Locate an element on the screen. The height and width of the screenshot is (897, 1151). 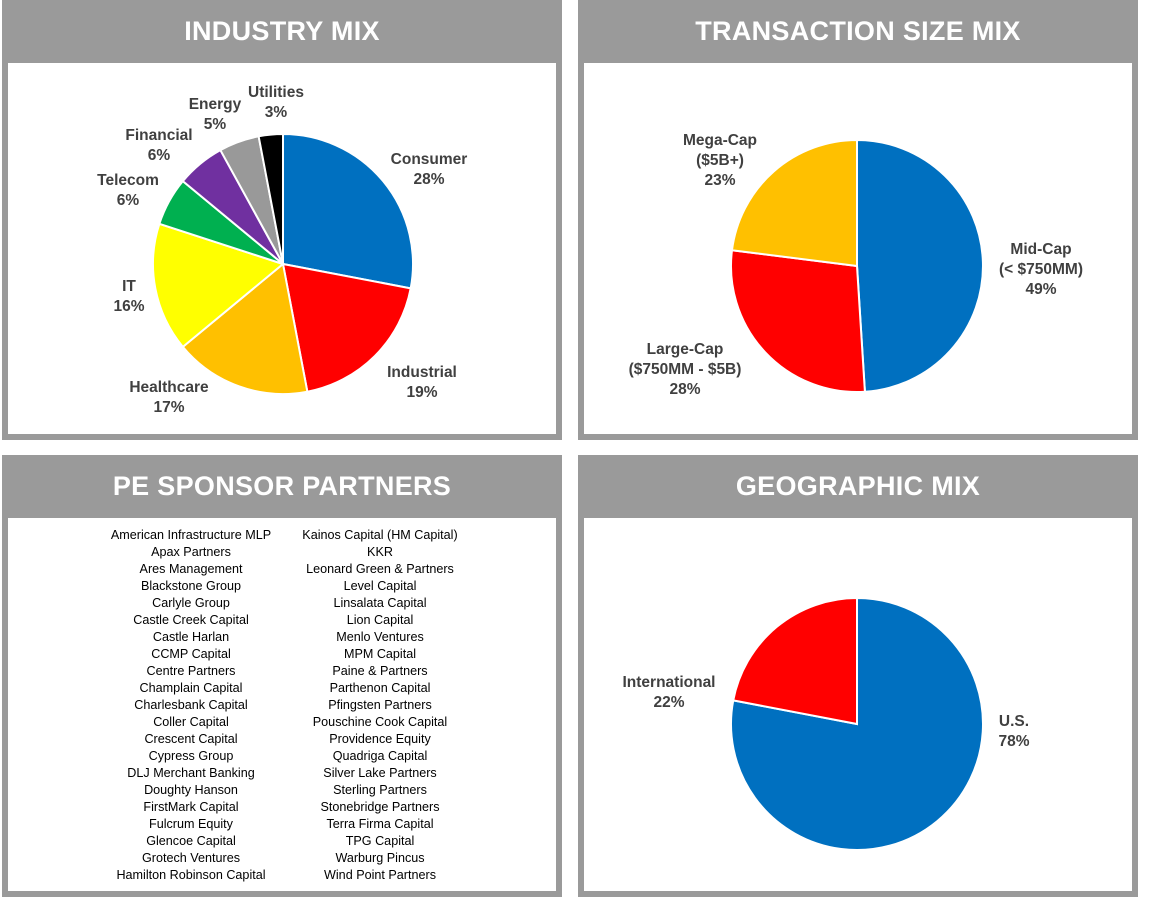
pe-sponsor-item: Menlo Ventures is located at coordinates (380, 637).